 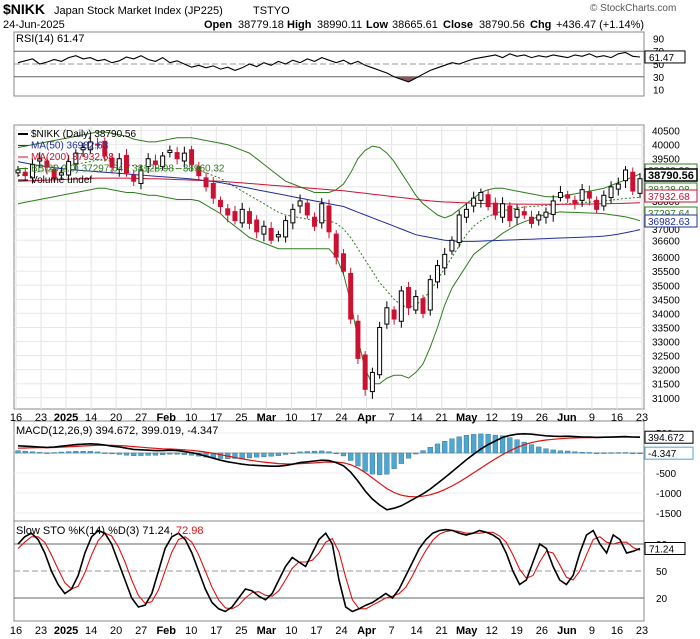 I want to click on price-tick-label: 33500, so click(x=666, y=328).